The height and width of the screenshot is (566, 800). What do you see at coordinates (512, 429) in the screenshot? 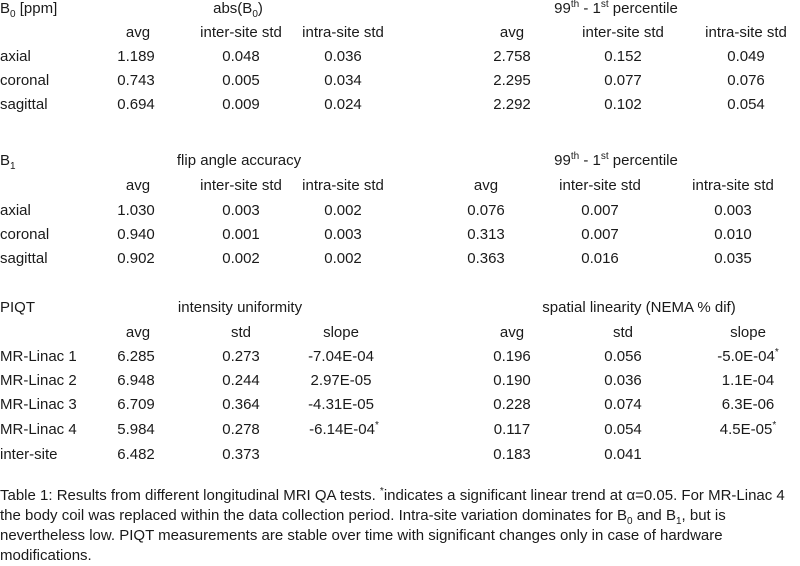
I see `table-cell: 0.117` at bounding box center [512, 429].